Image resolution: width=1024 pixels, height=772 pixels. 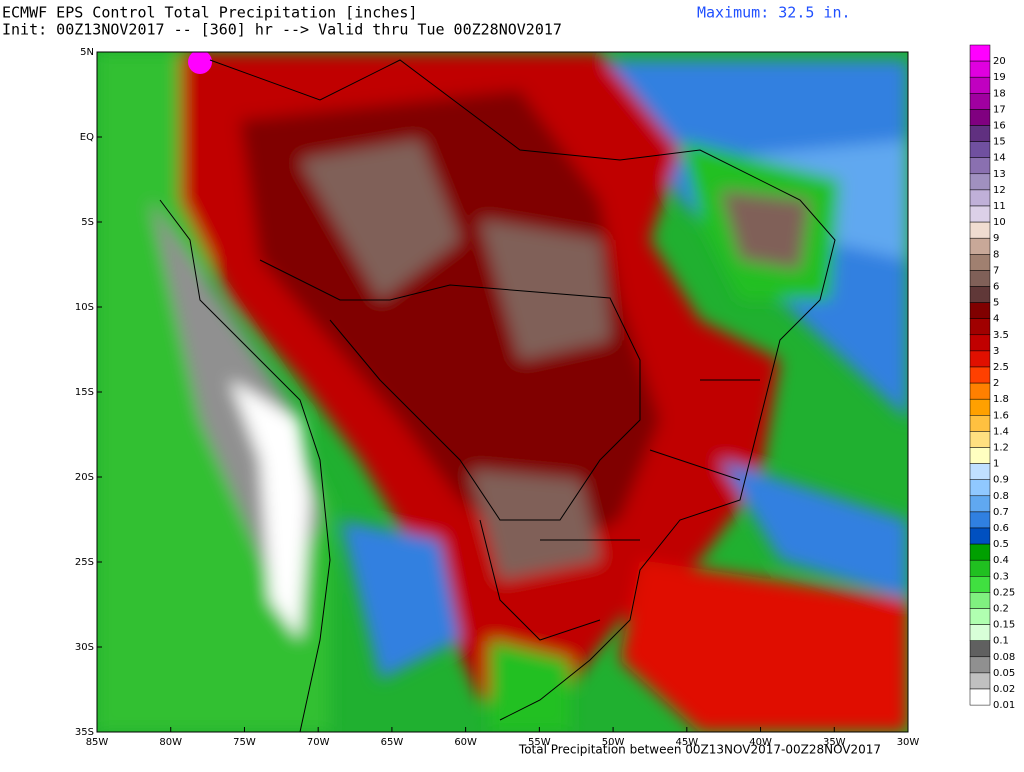 What do you see at coordinates (1001, 367) in the screenshot?
I see `legend-label: 2.5` at bounding box center [1001, 367].